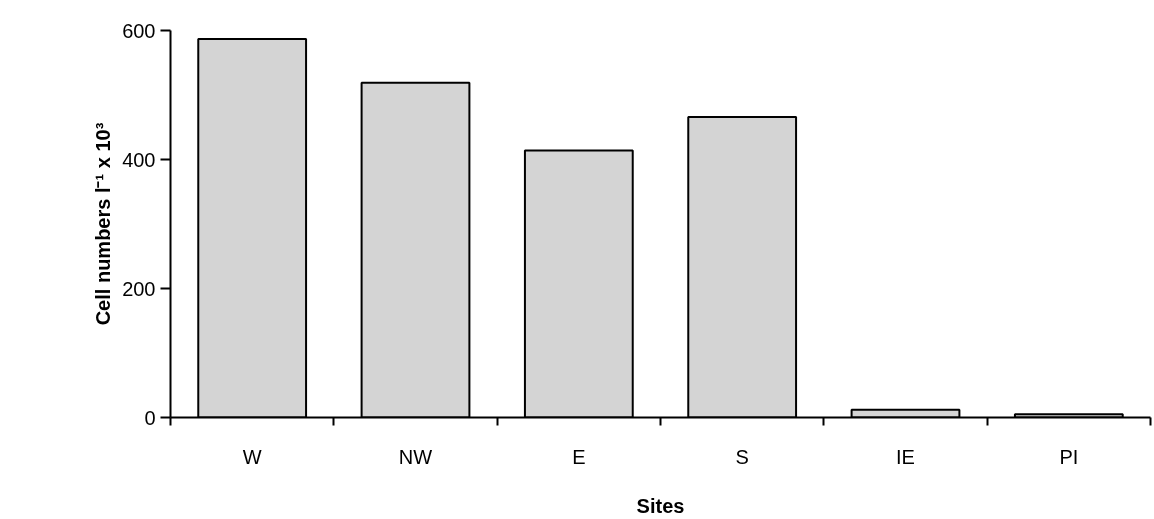 Image resolution: width=1154 pixels, height=519 pixels. I want to click on x-tick-label: IE, so click(905, 456).